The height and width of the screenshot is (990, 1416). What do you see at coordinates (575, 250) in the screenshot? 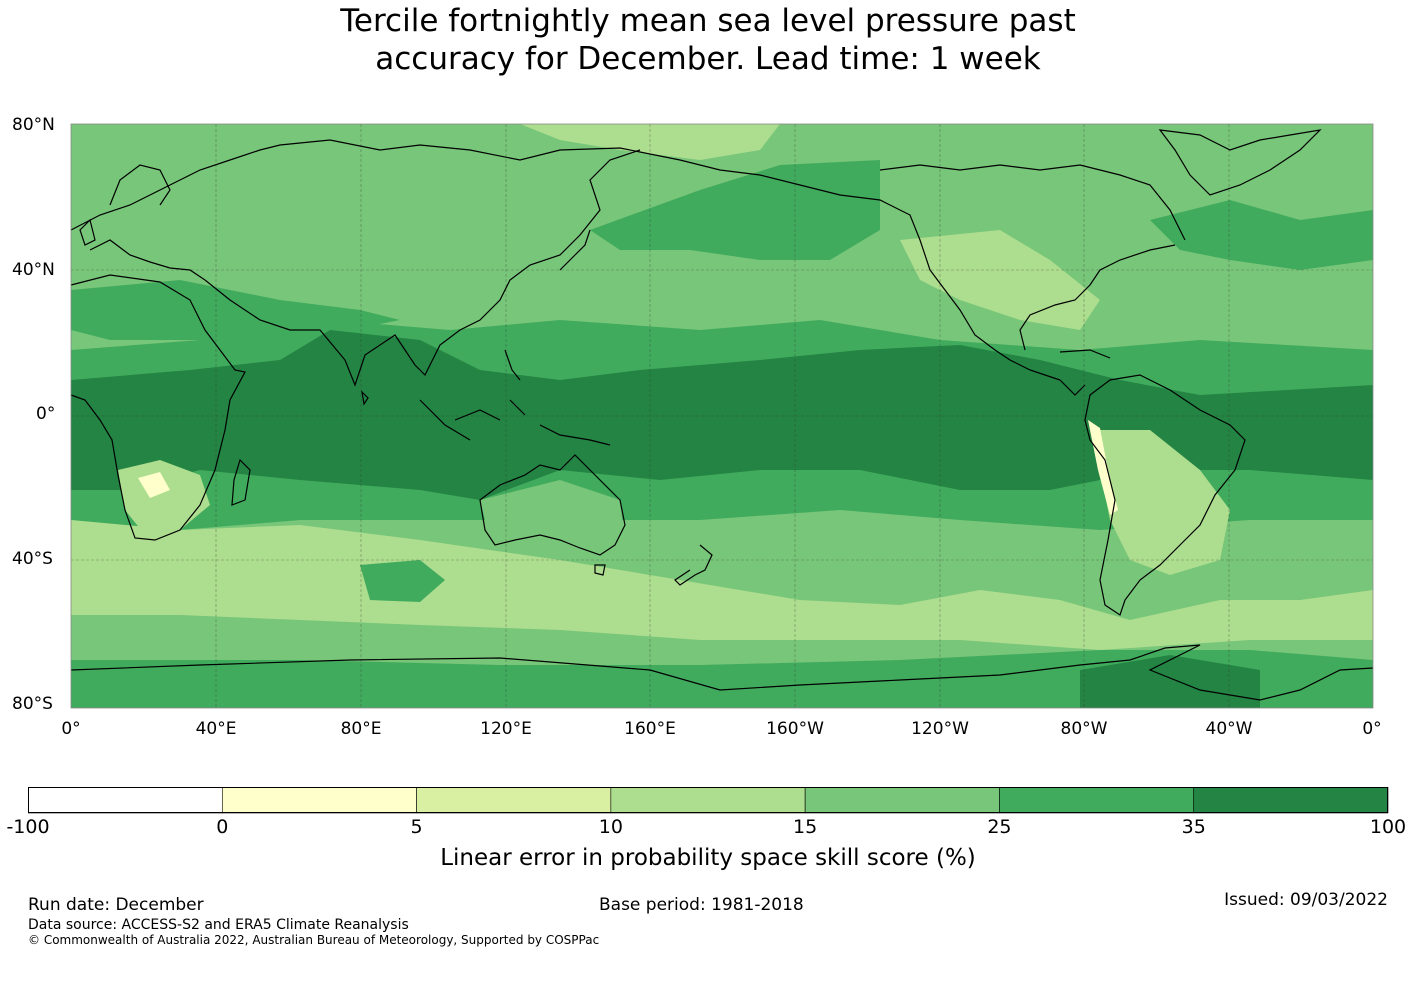
I see `coastline-japan` at bounding box center [575, 250].